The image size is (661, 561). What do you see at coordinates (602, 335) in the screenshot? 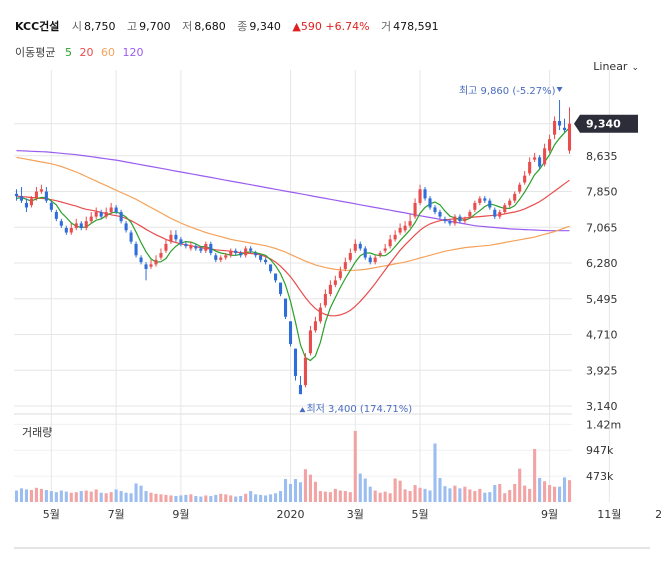
I see `price-tick-label: 4,710` at bounding box center [602, 335].